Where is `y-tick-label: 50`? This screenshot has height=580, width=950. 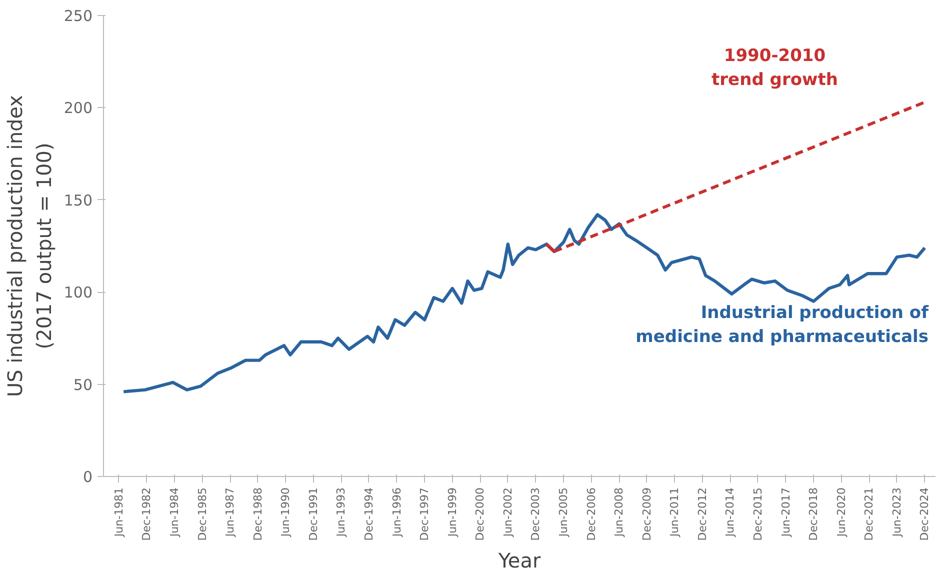
y-tick-label: 50 is located at coordinates (83, 385).